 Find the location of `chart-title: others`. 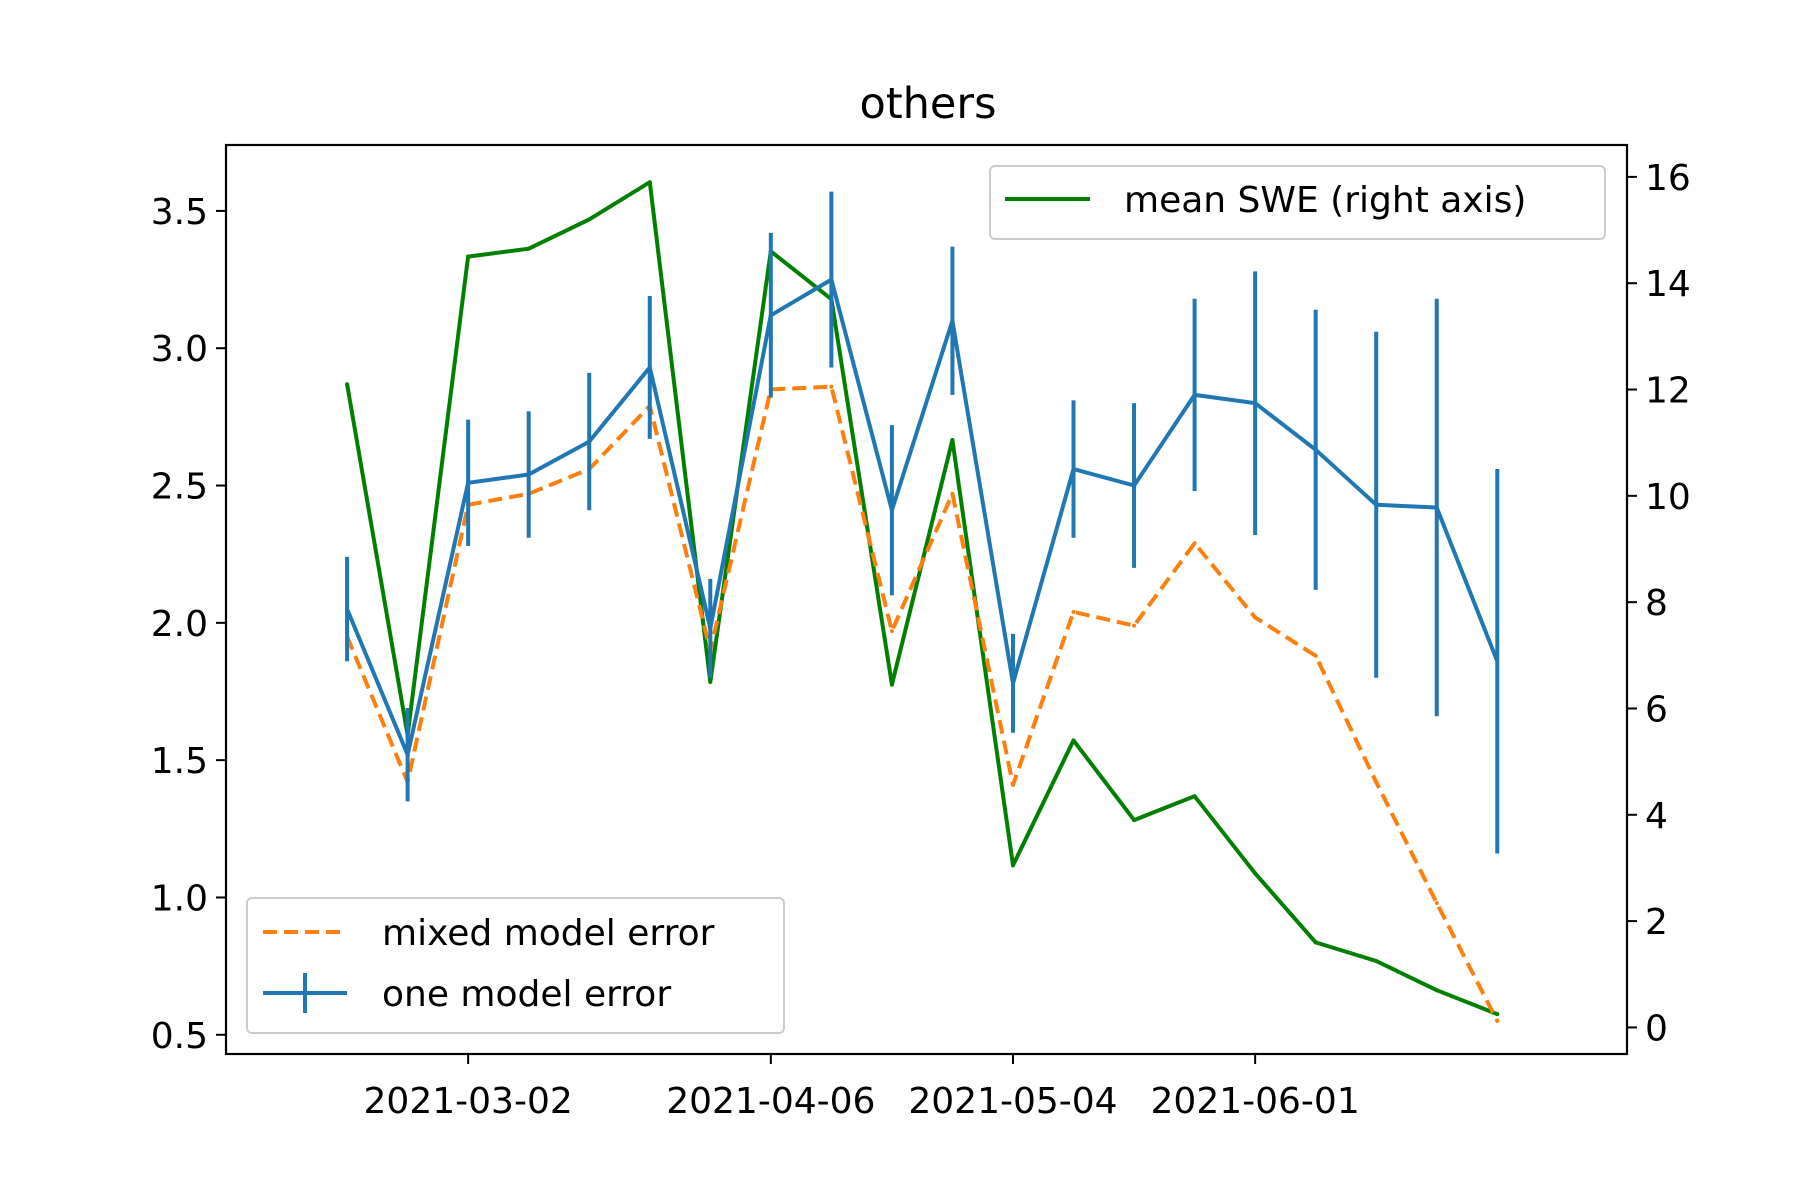

chart-title: others is located at coordinates (928, 104).